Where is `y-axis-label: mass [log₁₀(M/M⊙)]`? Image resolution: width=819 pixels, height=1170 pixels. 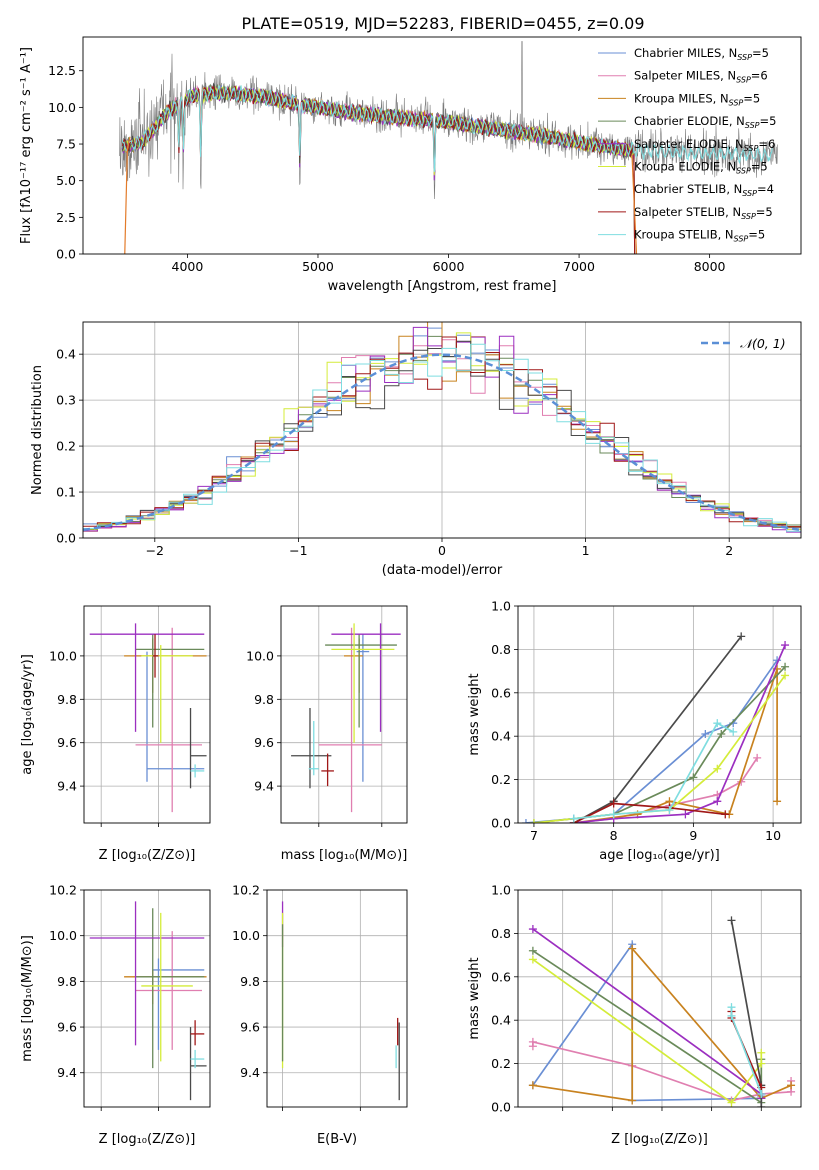
y-axis-label: mass [log₁₀(M/M⊙)] is located at coordinates (27, 998).